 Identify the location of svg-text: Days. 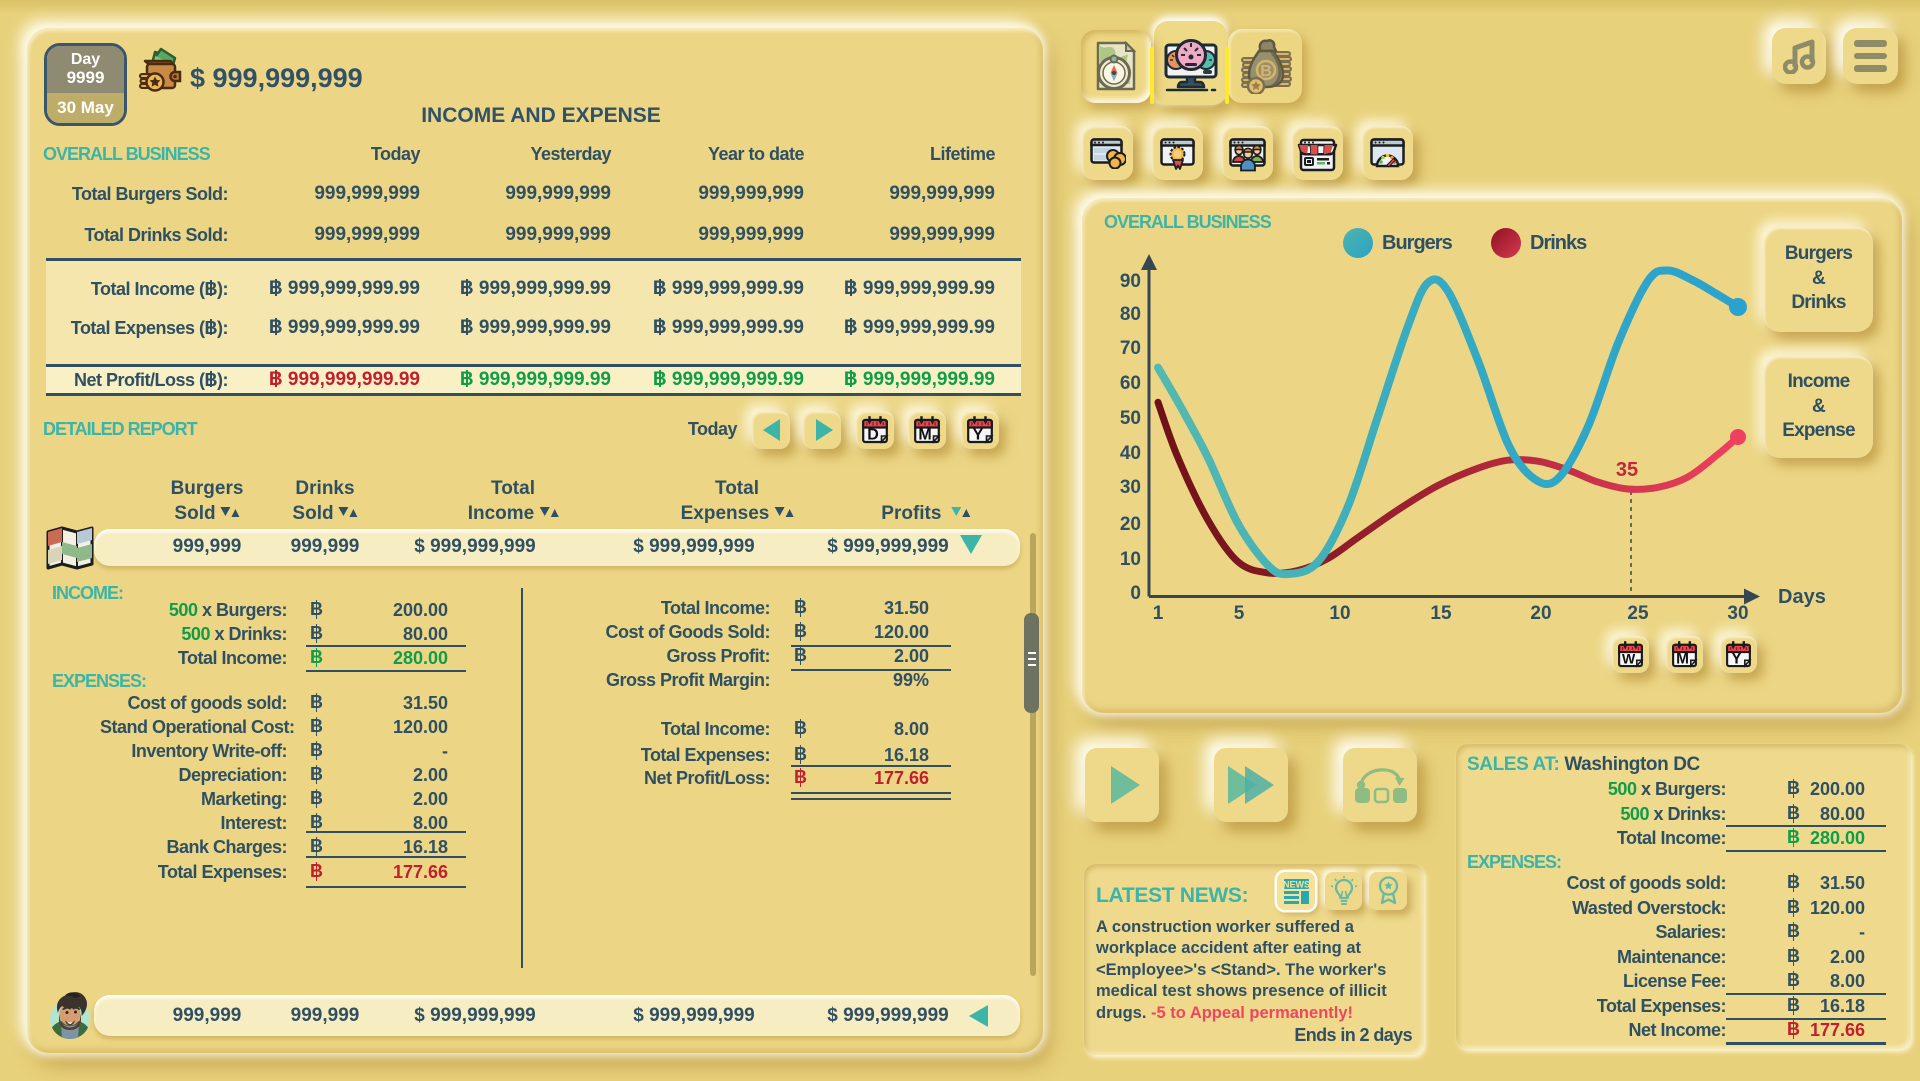
(1802, 597).